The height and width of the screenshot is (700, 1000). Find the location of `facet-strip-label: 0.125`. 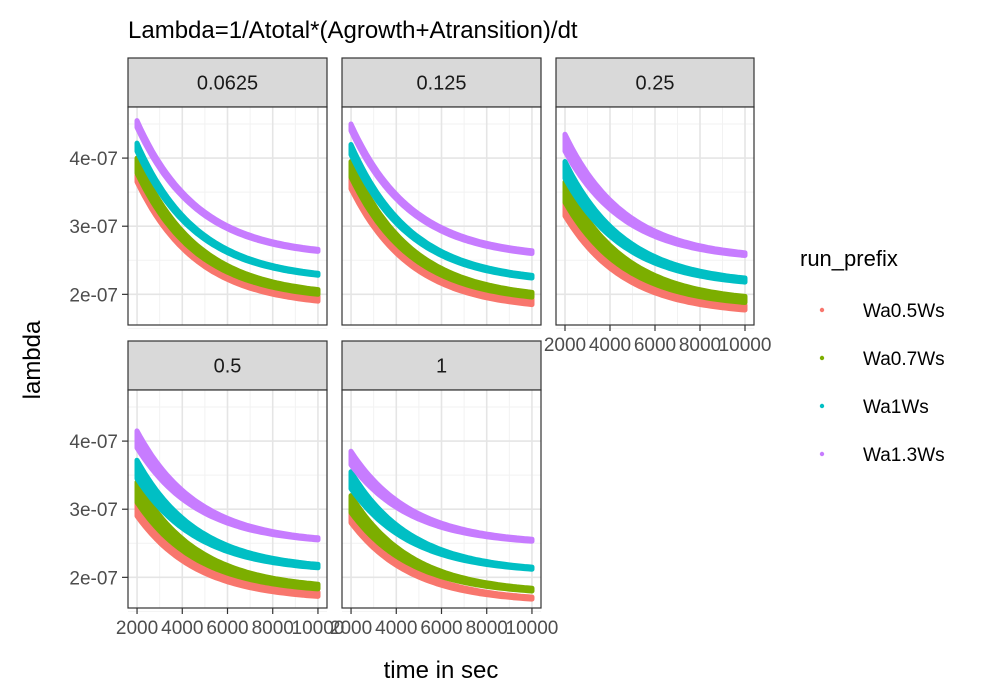

facet-strip-label: 0.125 is located at coordinates (441, 84).